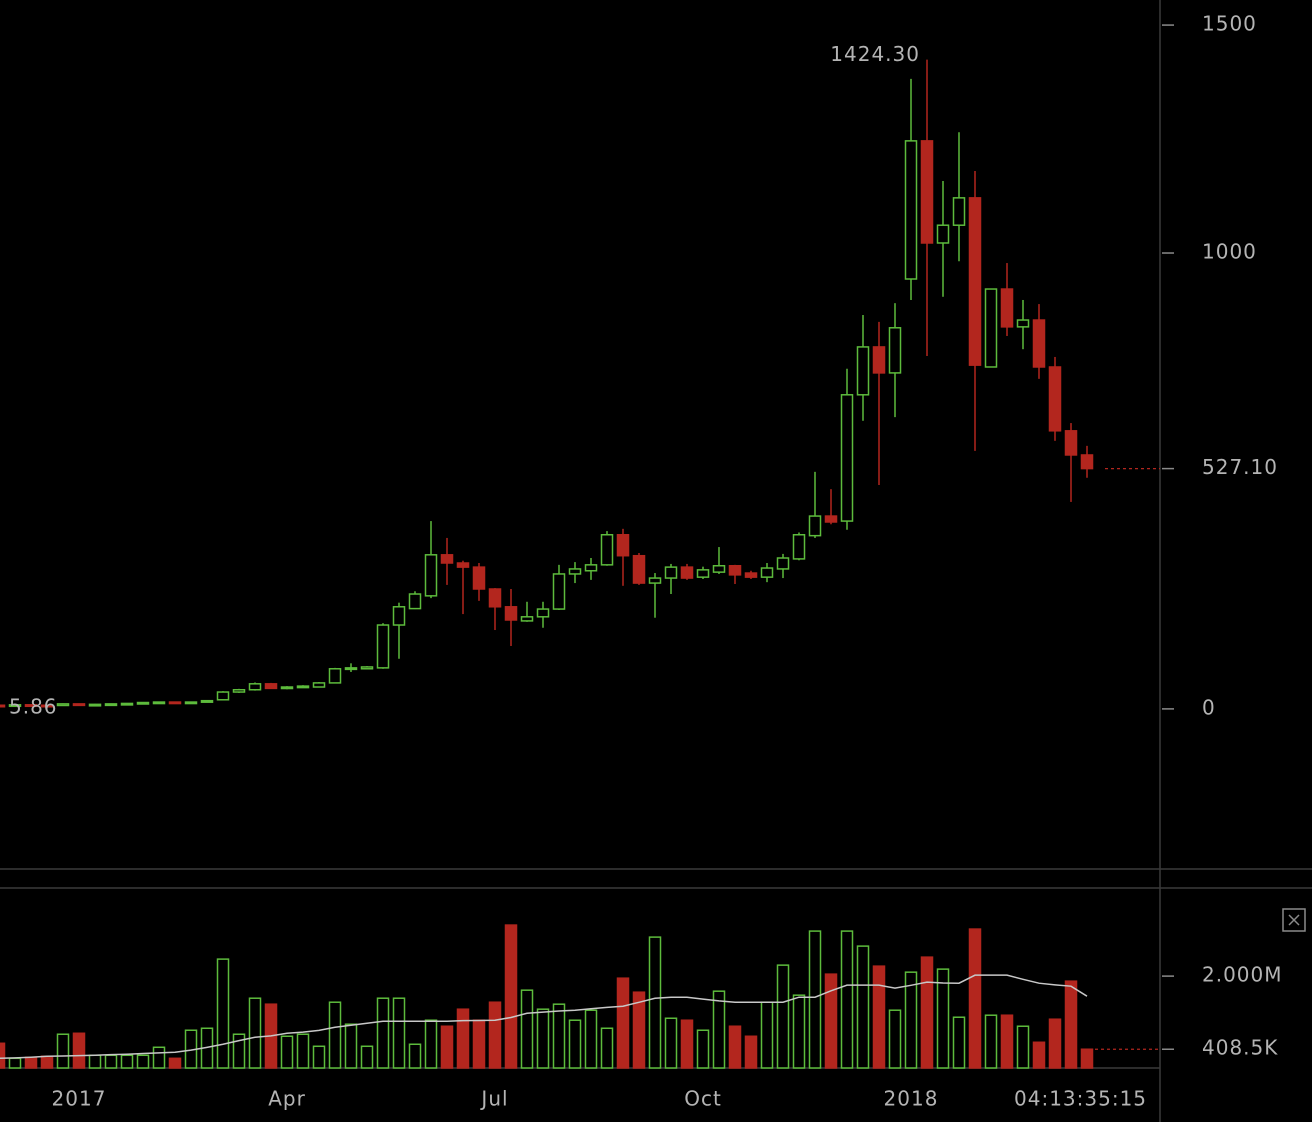 This screenshot has height=1122, width=1312. I want to click on last-value-label: 408.5K, so click(1240, 1048).